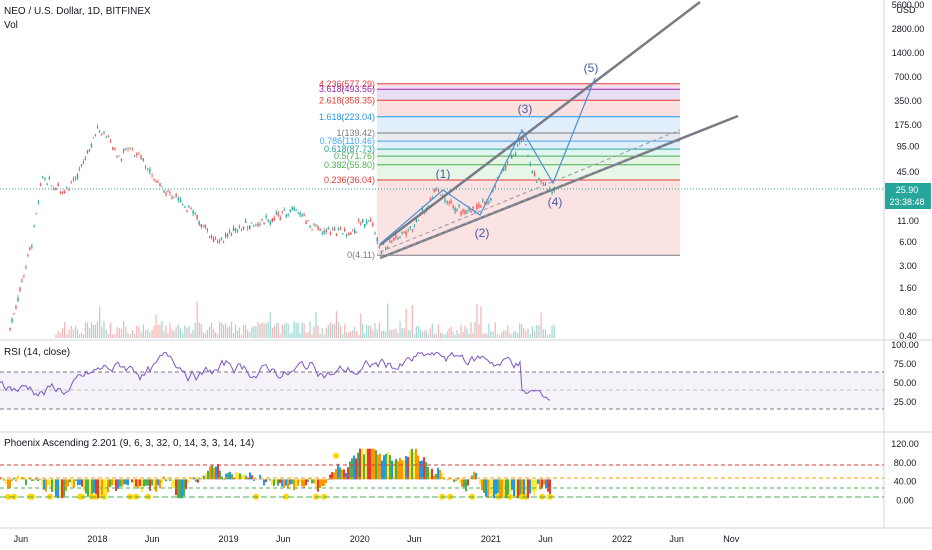 This screenshot has width=932, height=550. I want to click on price-tick-label: 2800.00, so click(908, 29).